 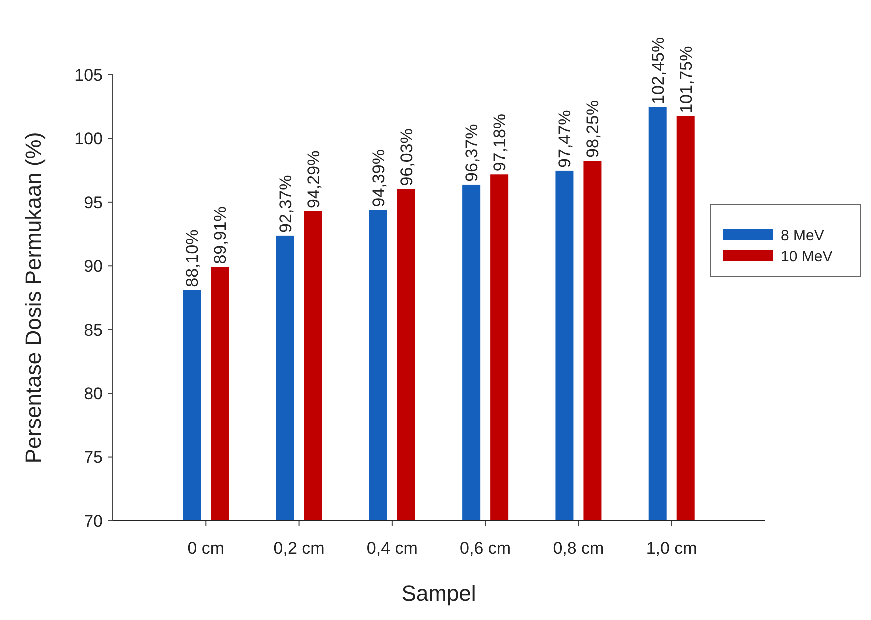 What do you see at coordinates (314, 179) in the screenshot?
I see `data-label: 94,29%` at bounding box center [314, 179].